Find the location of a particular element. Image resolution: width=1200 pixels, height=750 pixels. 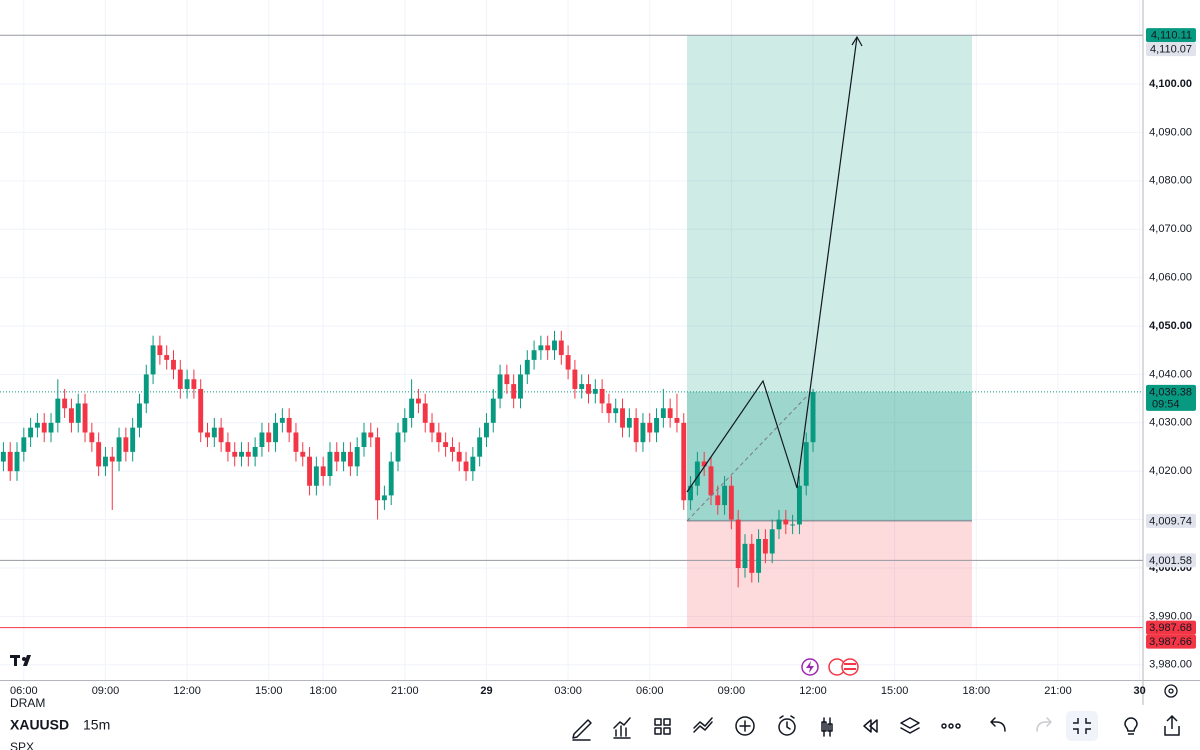

alert-icon is located at coordinates (787, 727).